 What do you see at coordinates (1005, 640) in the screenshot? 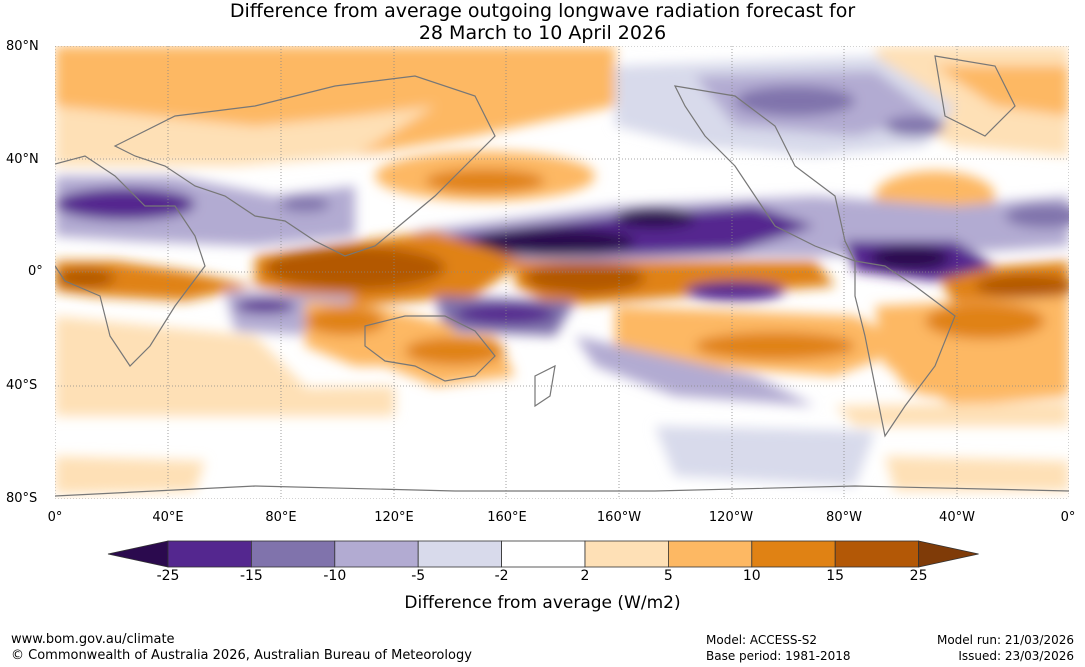
I see `footer-model-run: Model run: 21/03/2026` at bounding box center [1005, 640].